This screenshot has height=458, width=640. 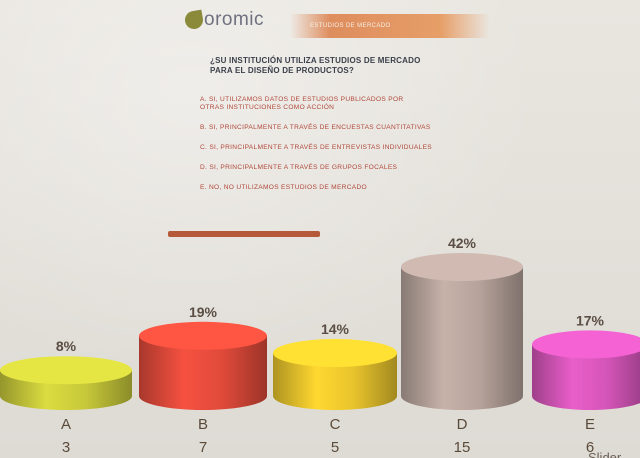 I want to click on bar-E: 17% E 6, so click(x=586, y=384).